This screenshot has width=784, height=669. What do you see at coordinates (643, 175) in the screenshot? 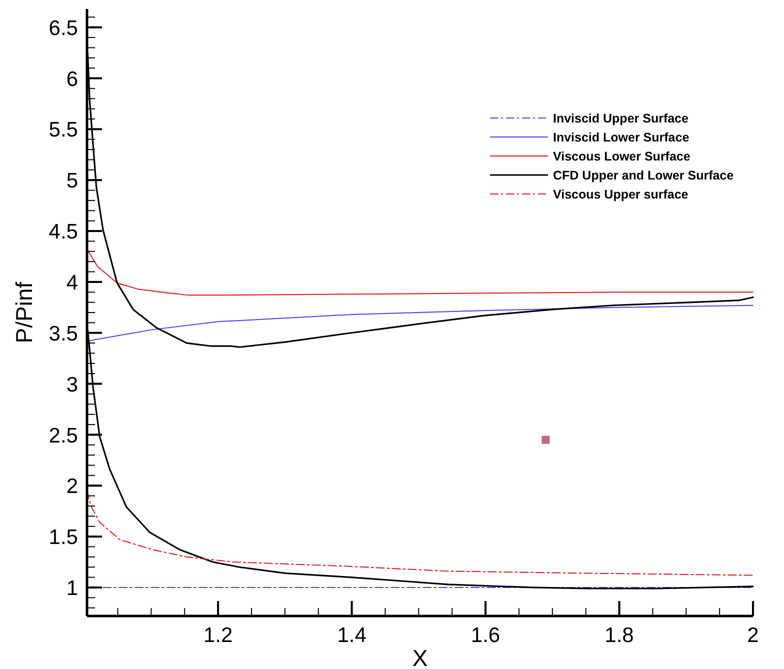
I see `legend-label: CFD Upper and Lower Surface` at bounding box center [643, 175].